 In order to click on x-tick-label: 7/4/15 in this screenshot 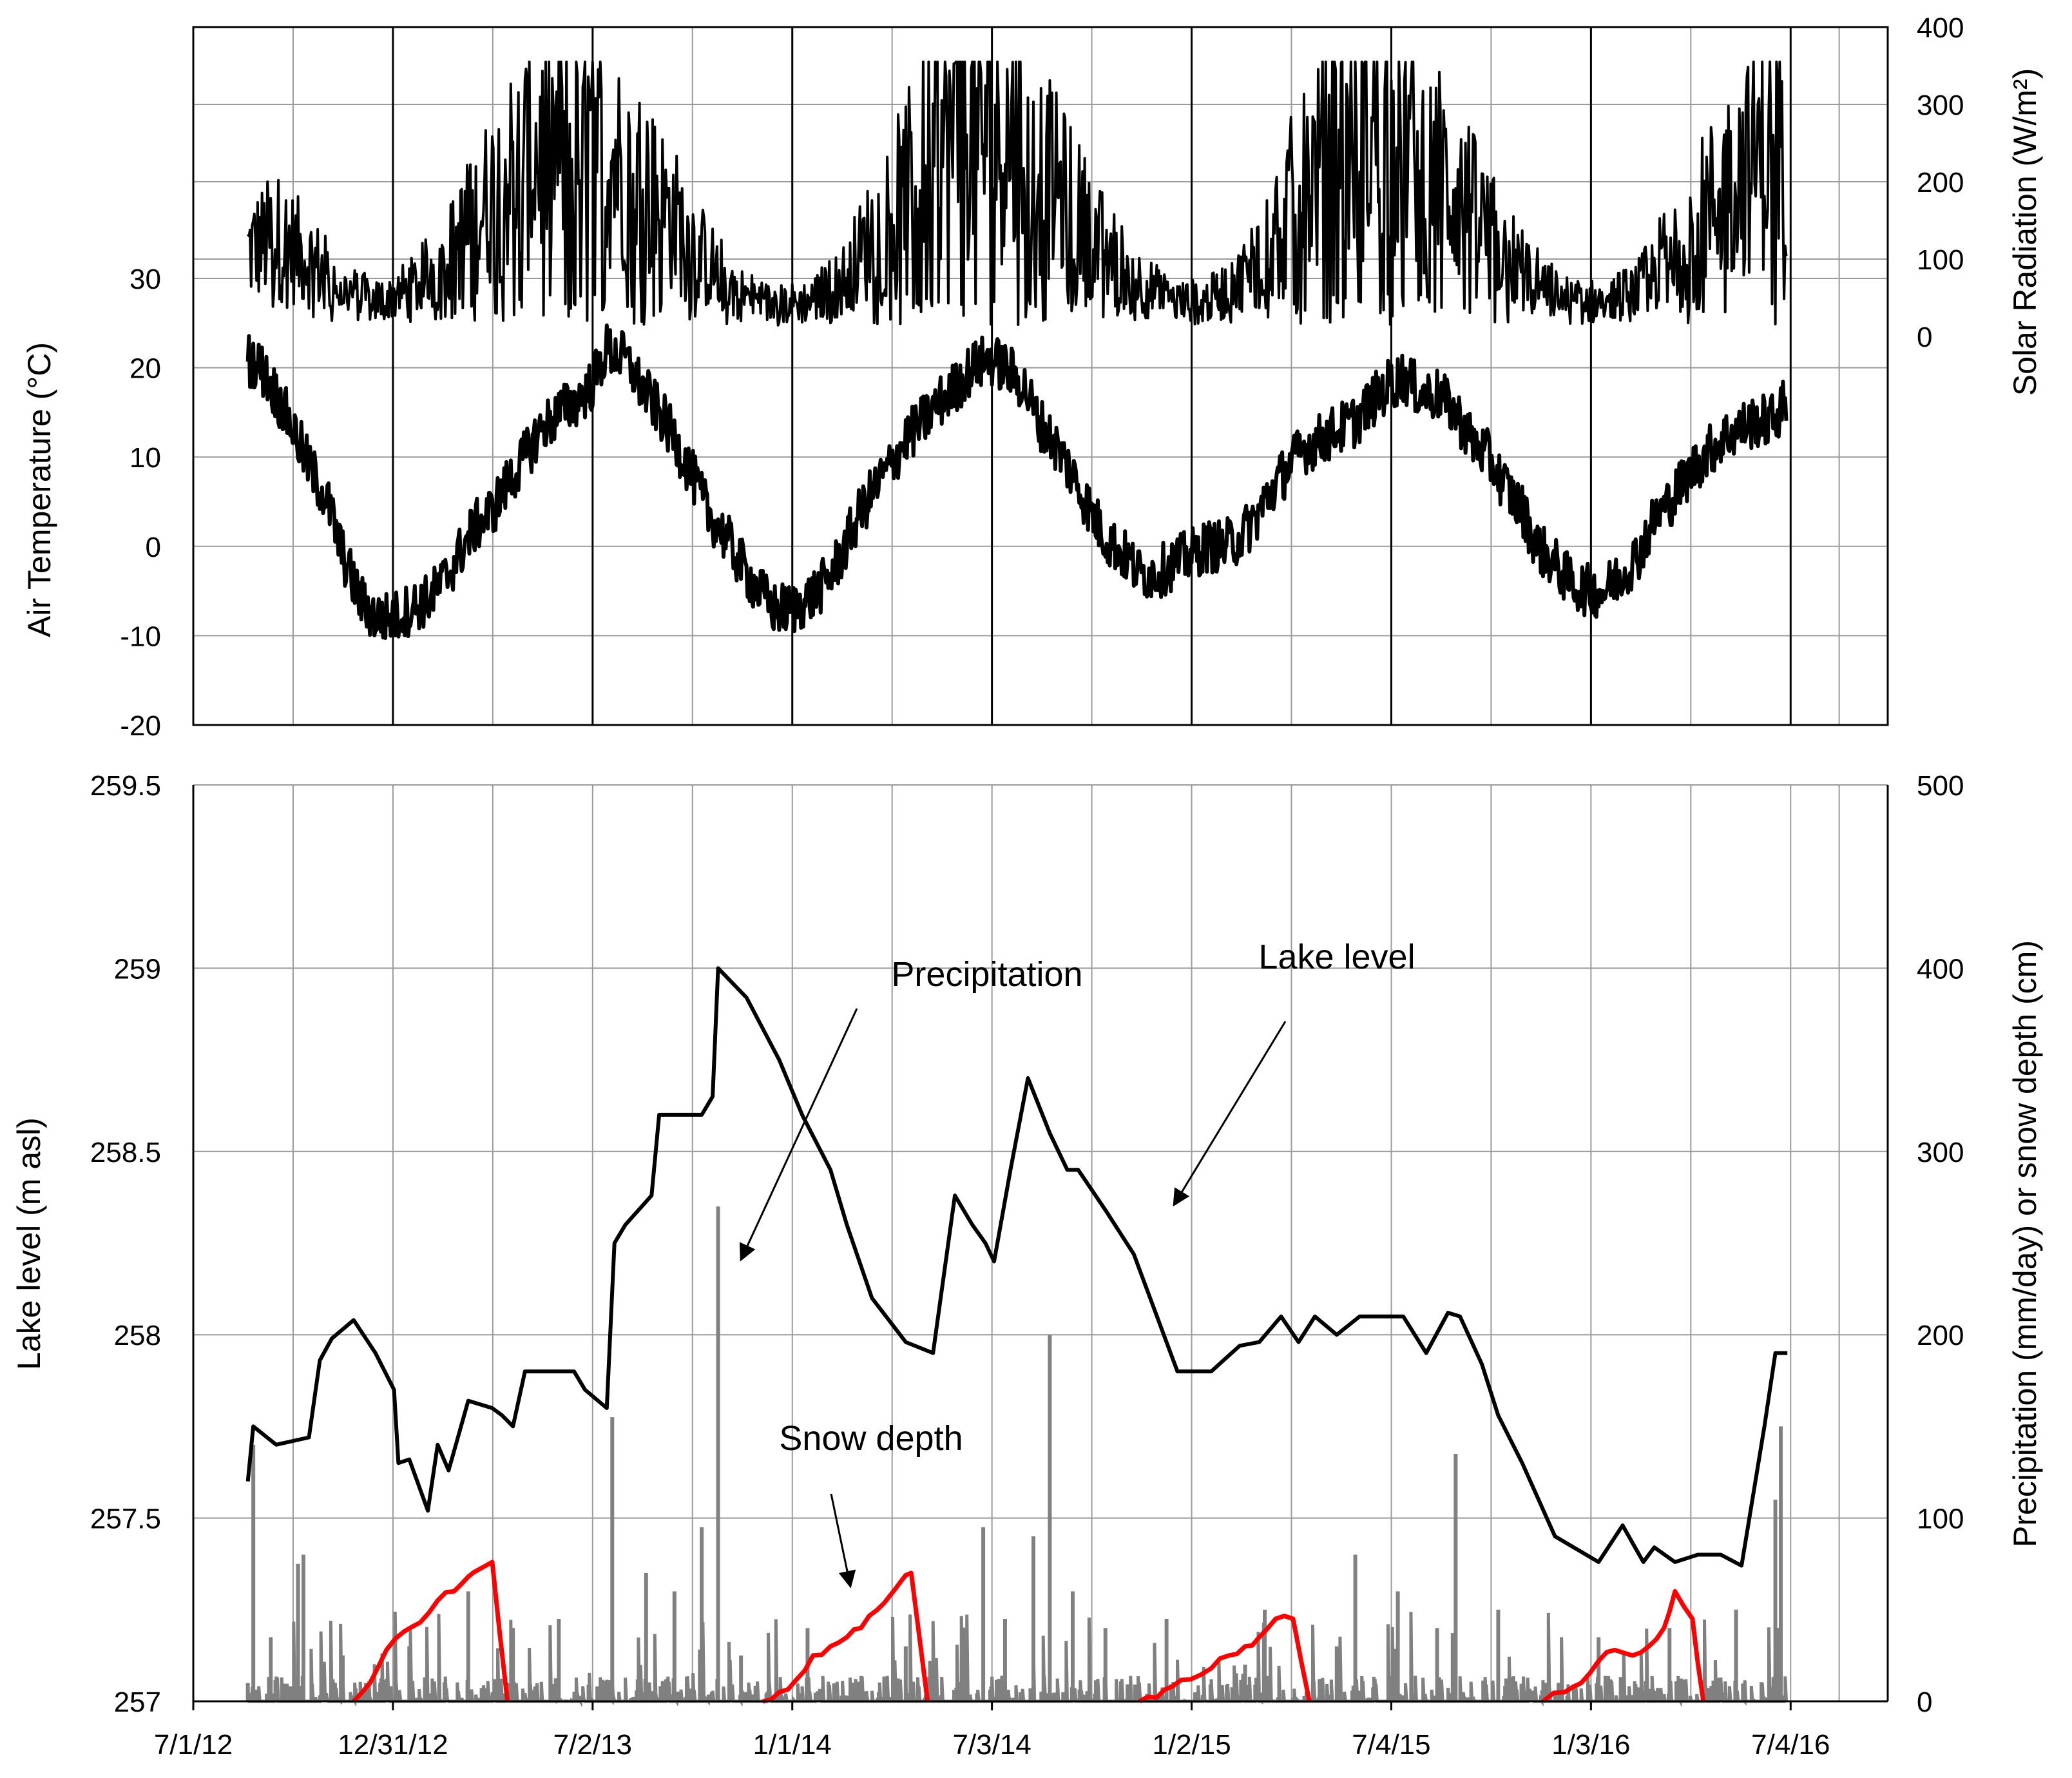, I will do `click(1391, 1745)`.